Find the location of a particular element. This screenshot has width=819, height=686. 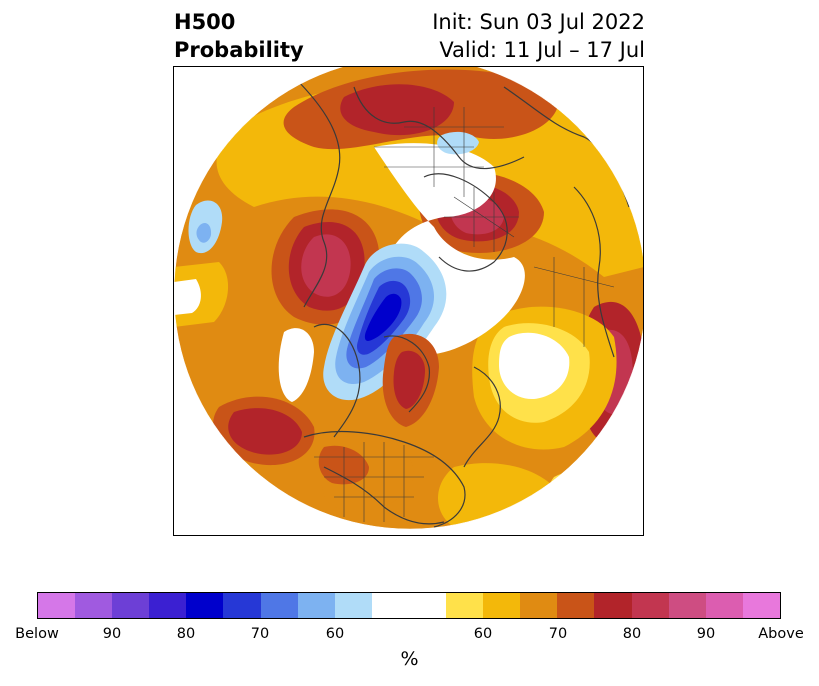

colorbar-tick-label: Below is located at coordinates (37, 634).